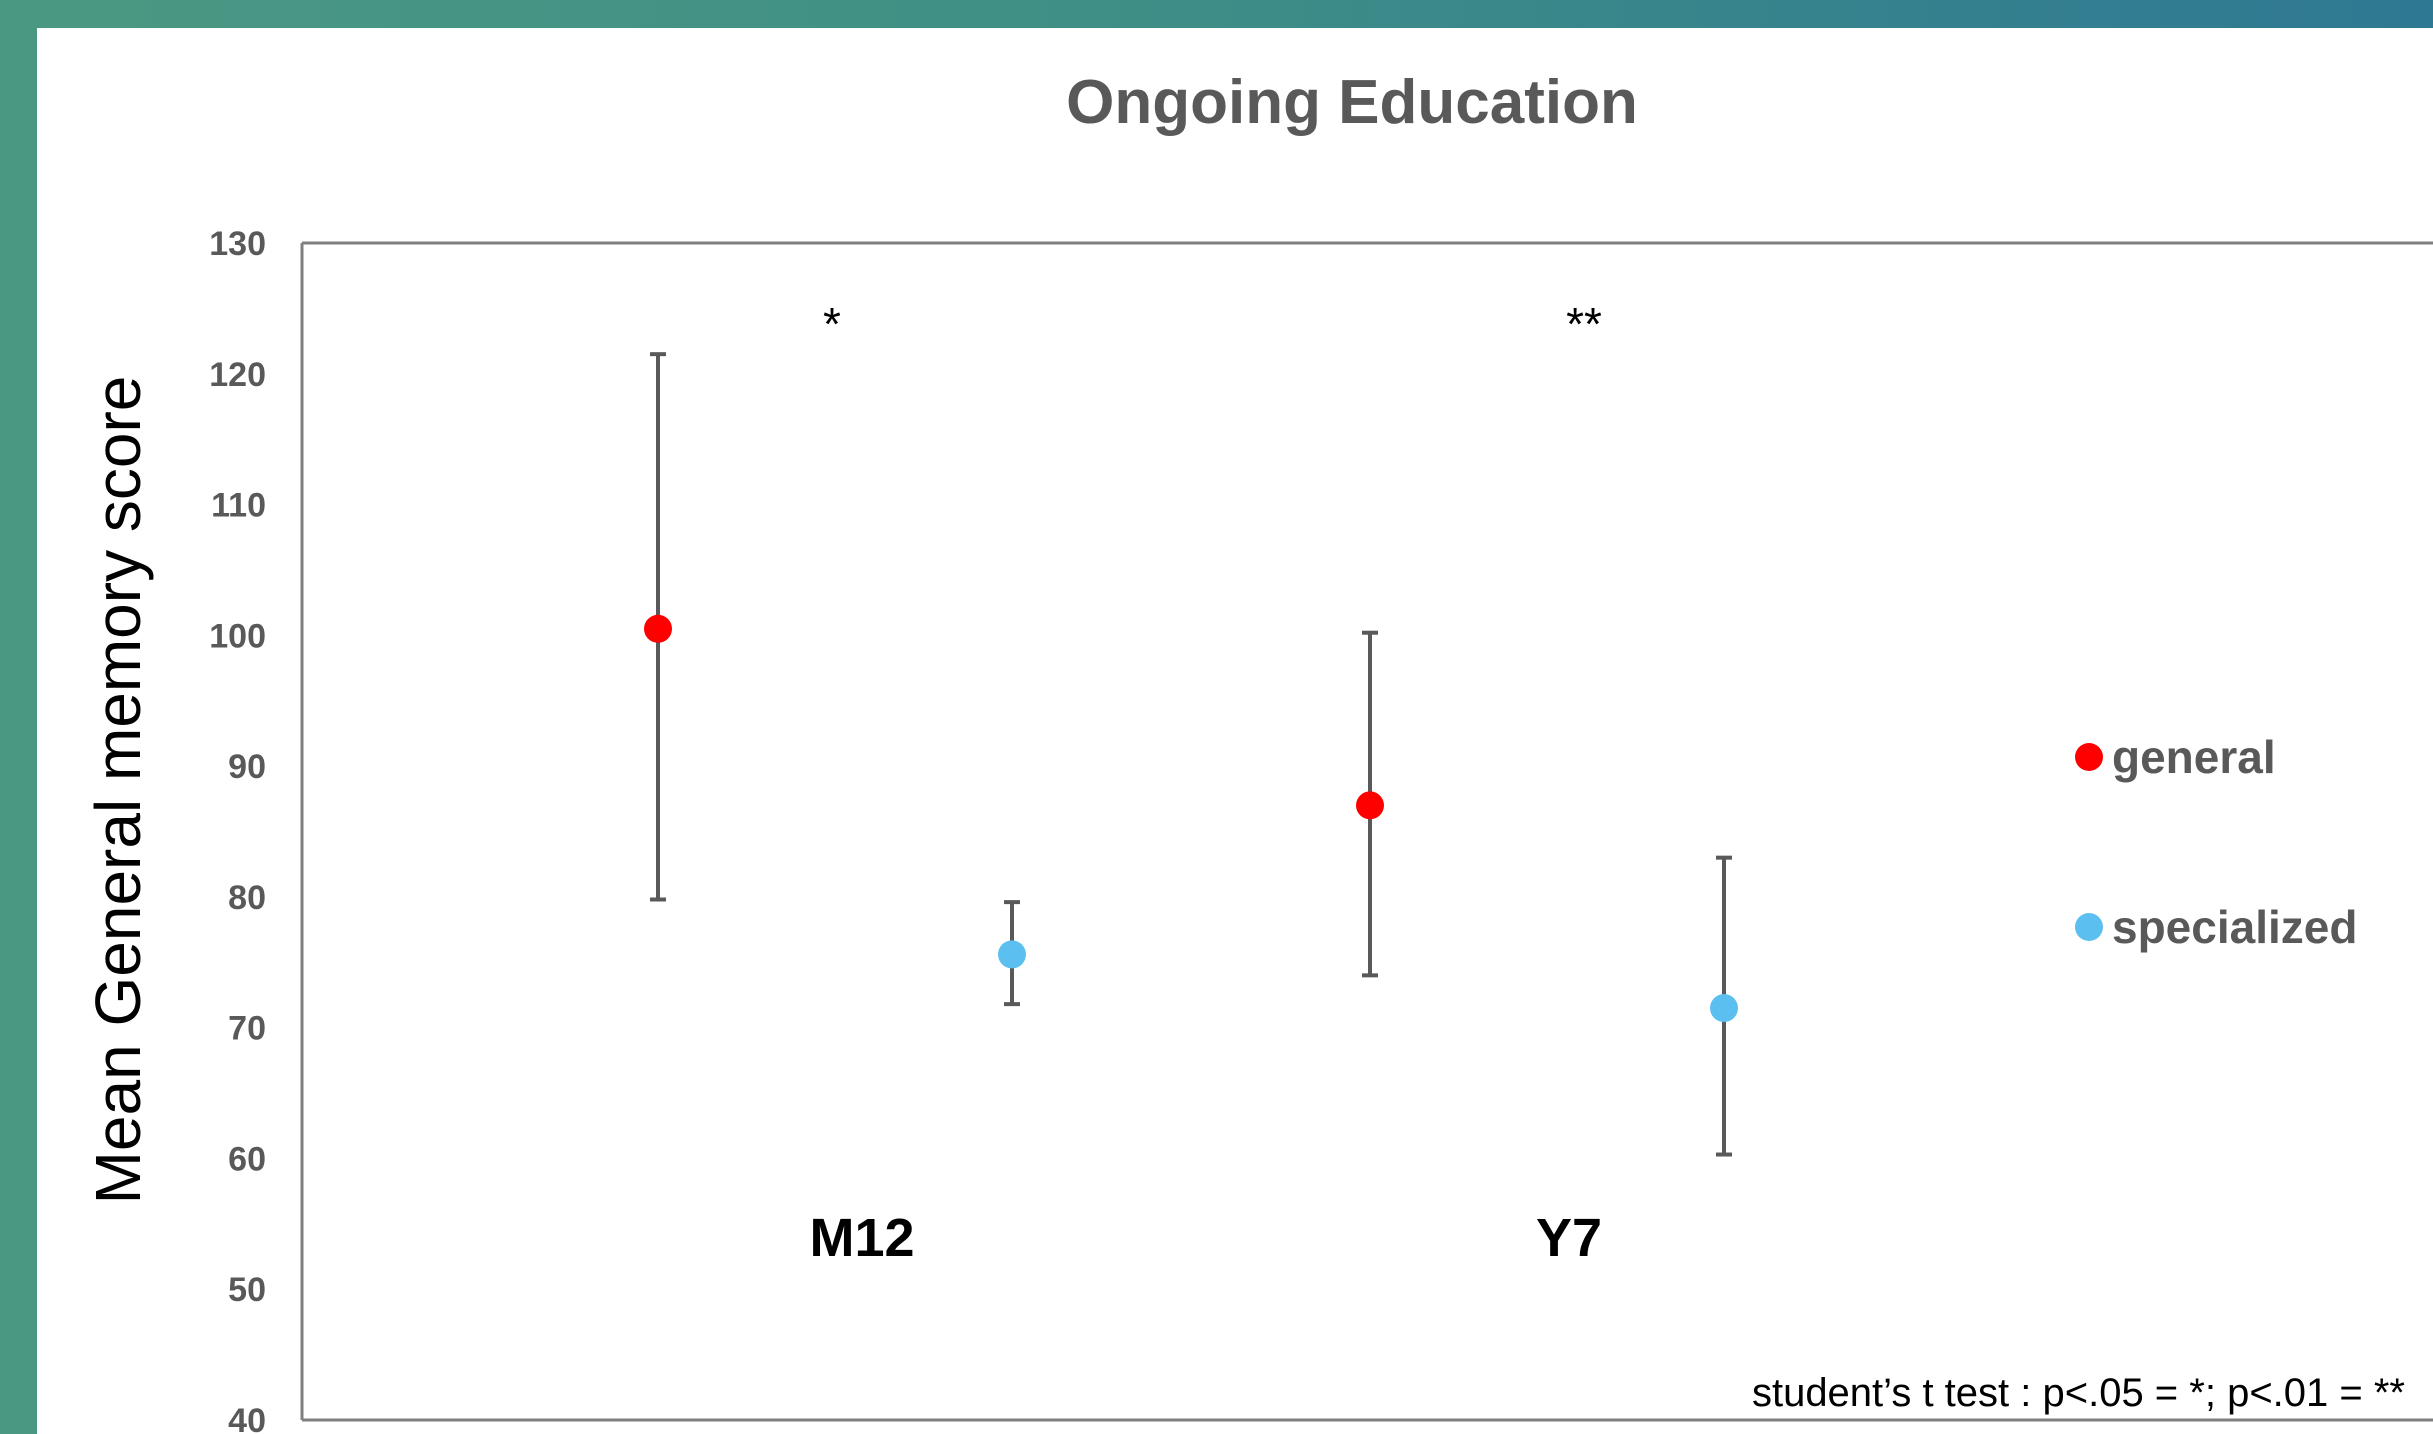 The height and width of the screenshot is (1434, 2433). I want to click on y-tick-label: 70, so click(247, 1029).